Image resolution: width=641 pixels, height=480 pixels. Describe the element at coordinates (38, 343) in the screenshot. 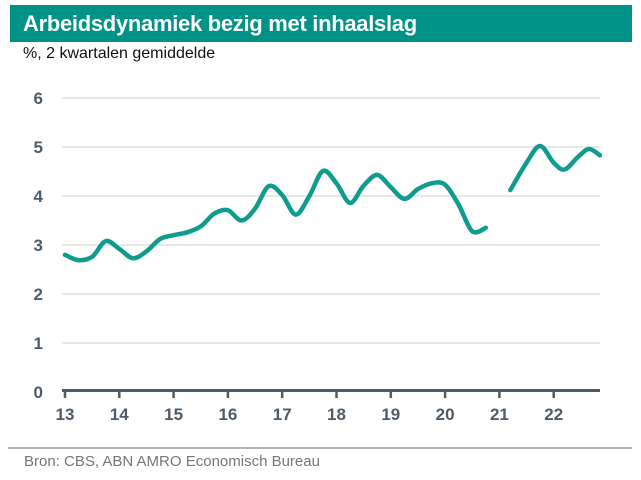

I see `y-axis-label: 1` at that location.